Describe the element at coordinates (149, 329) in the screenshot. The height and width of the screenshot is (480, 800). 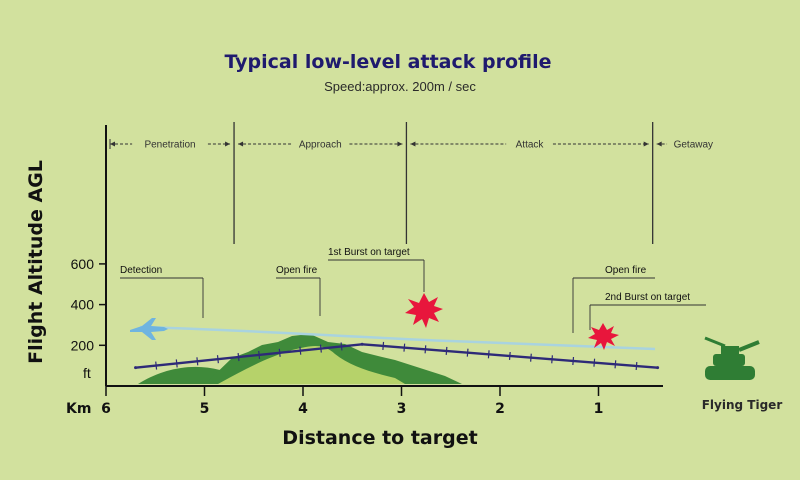
I see `jet-icon` at that location.